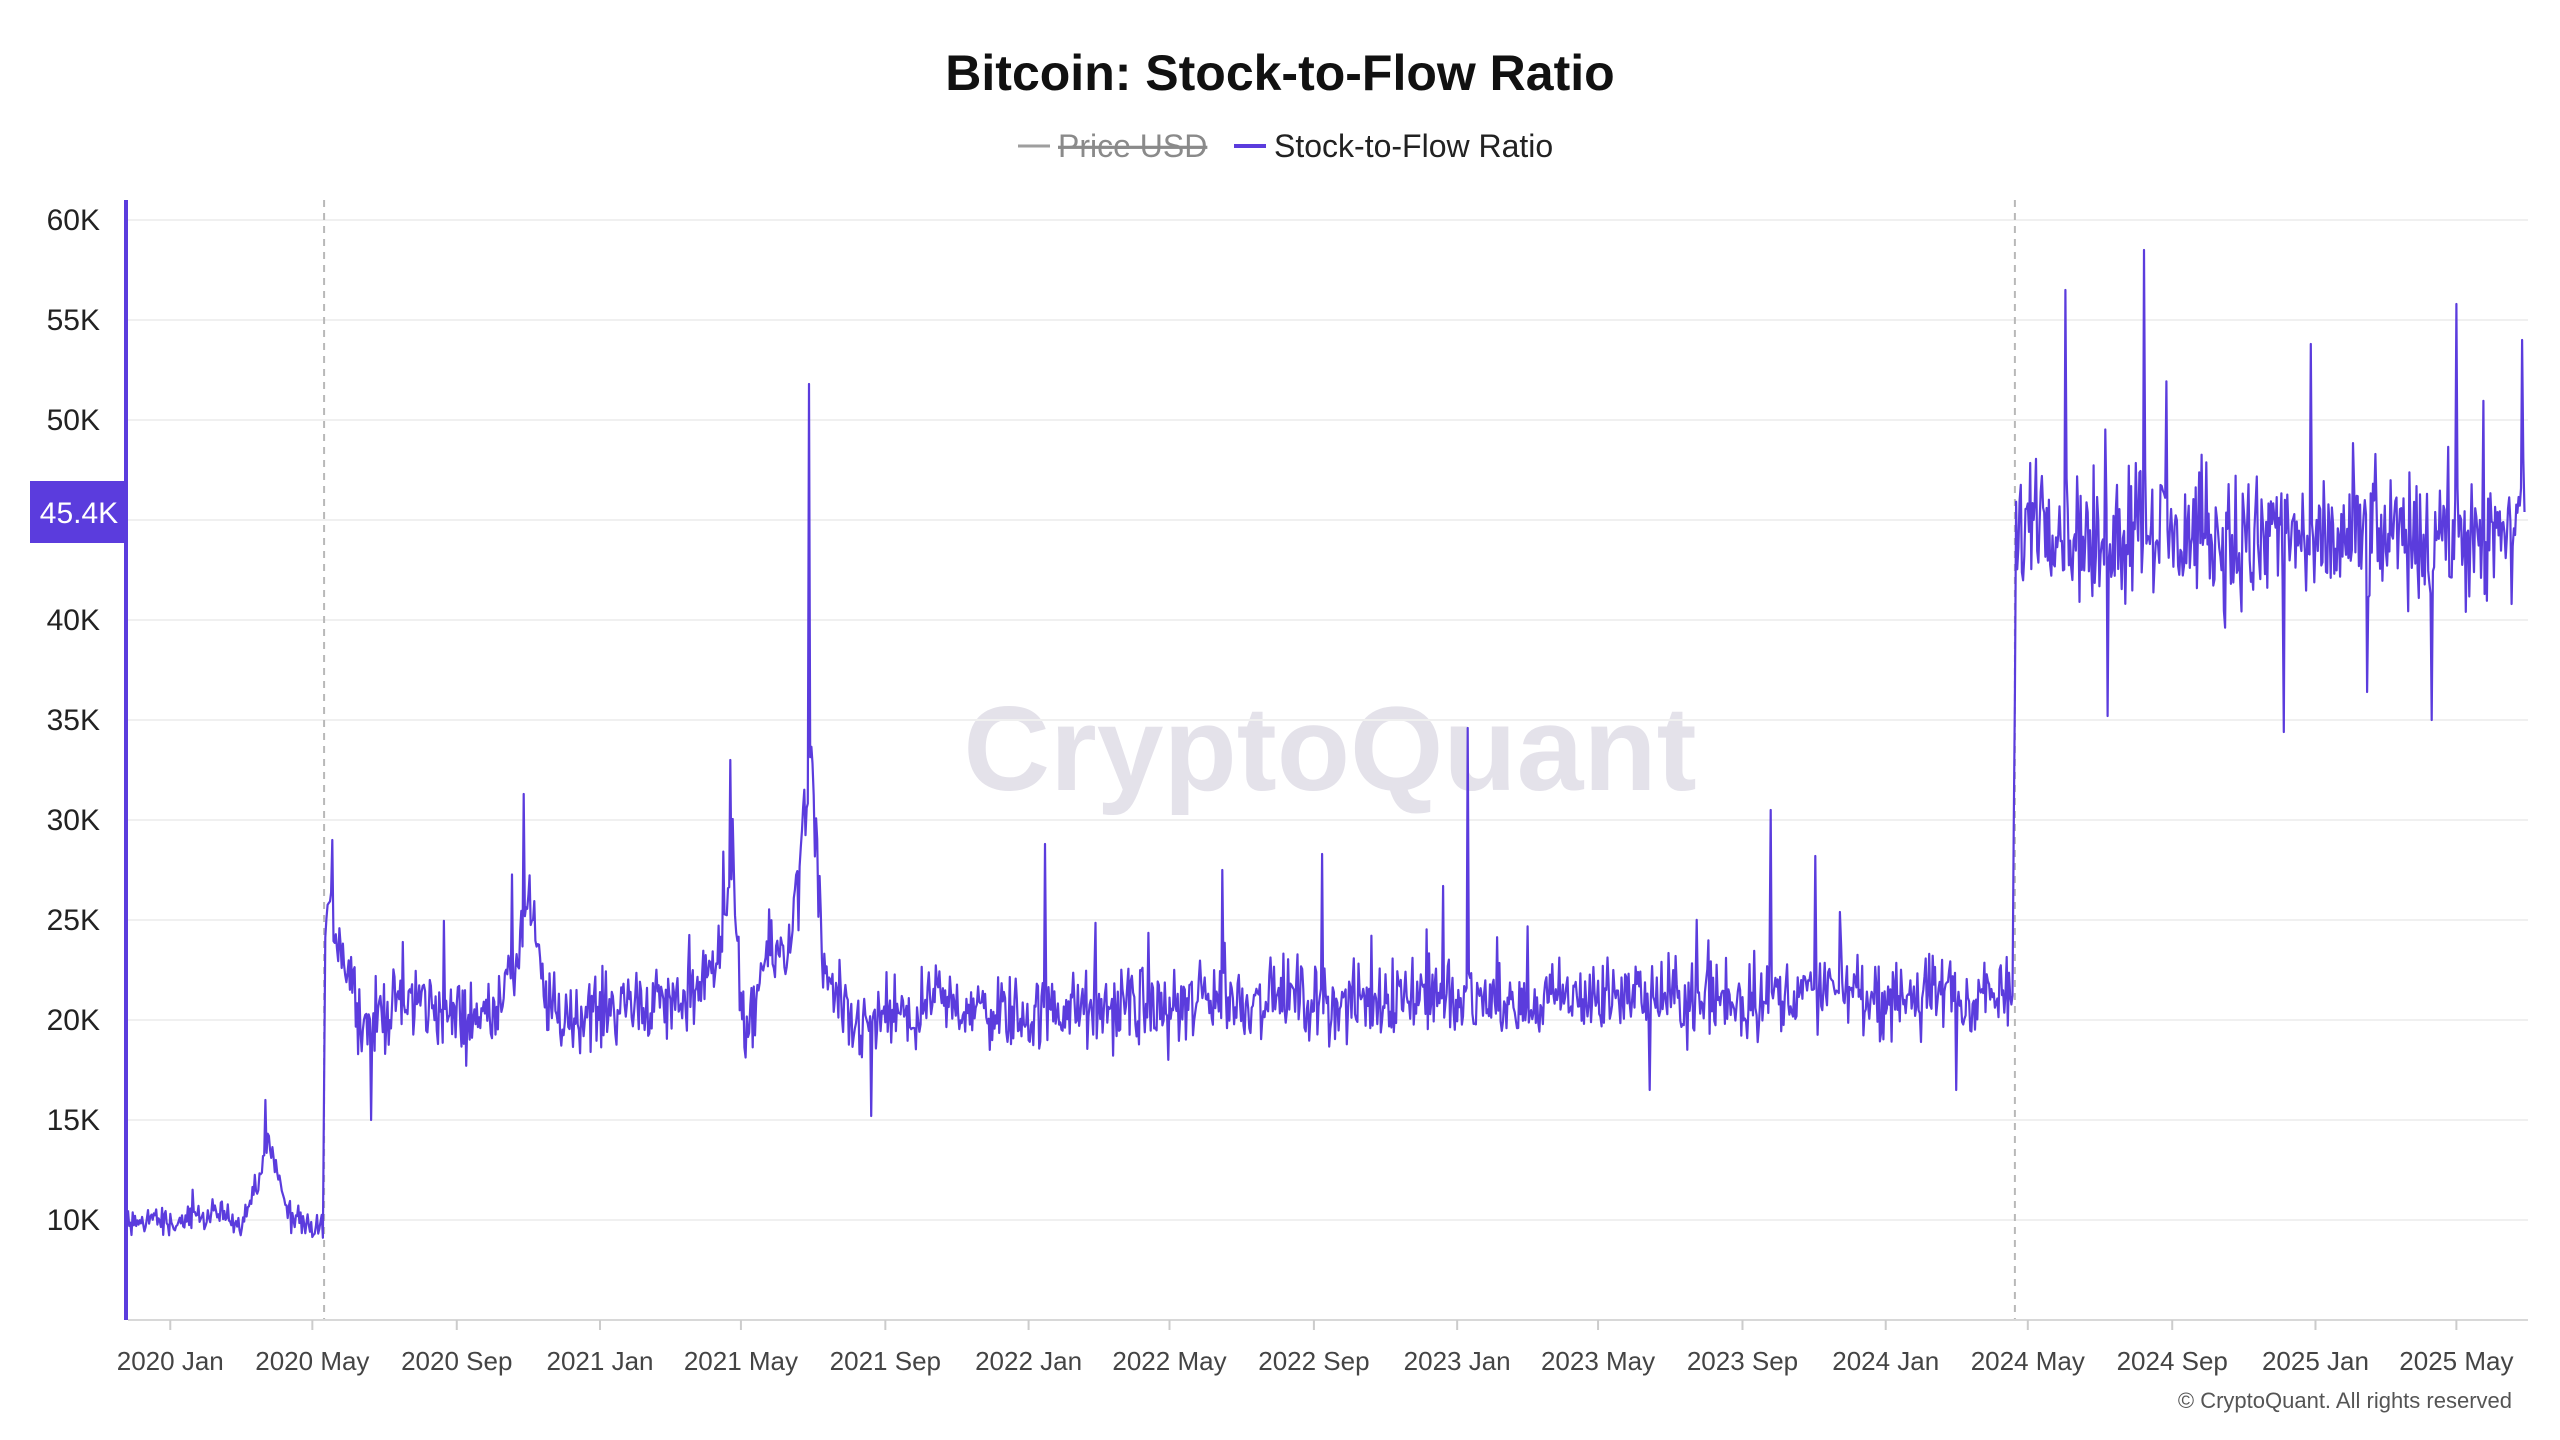 The height and width of the screenshot is (1440, 2560). What do you see at coordinates (2028, 1361) in the screenshot?
I see `x-tick-label: 2024 May` at bounding box center [2028, 1361].